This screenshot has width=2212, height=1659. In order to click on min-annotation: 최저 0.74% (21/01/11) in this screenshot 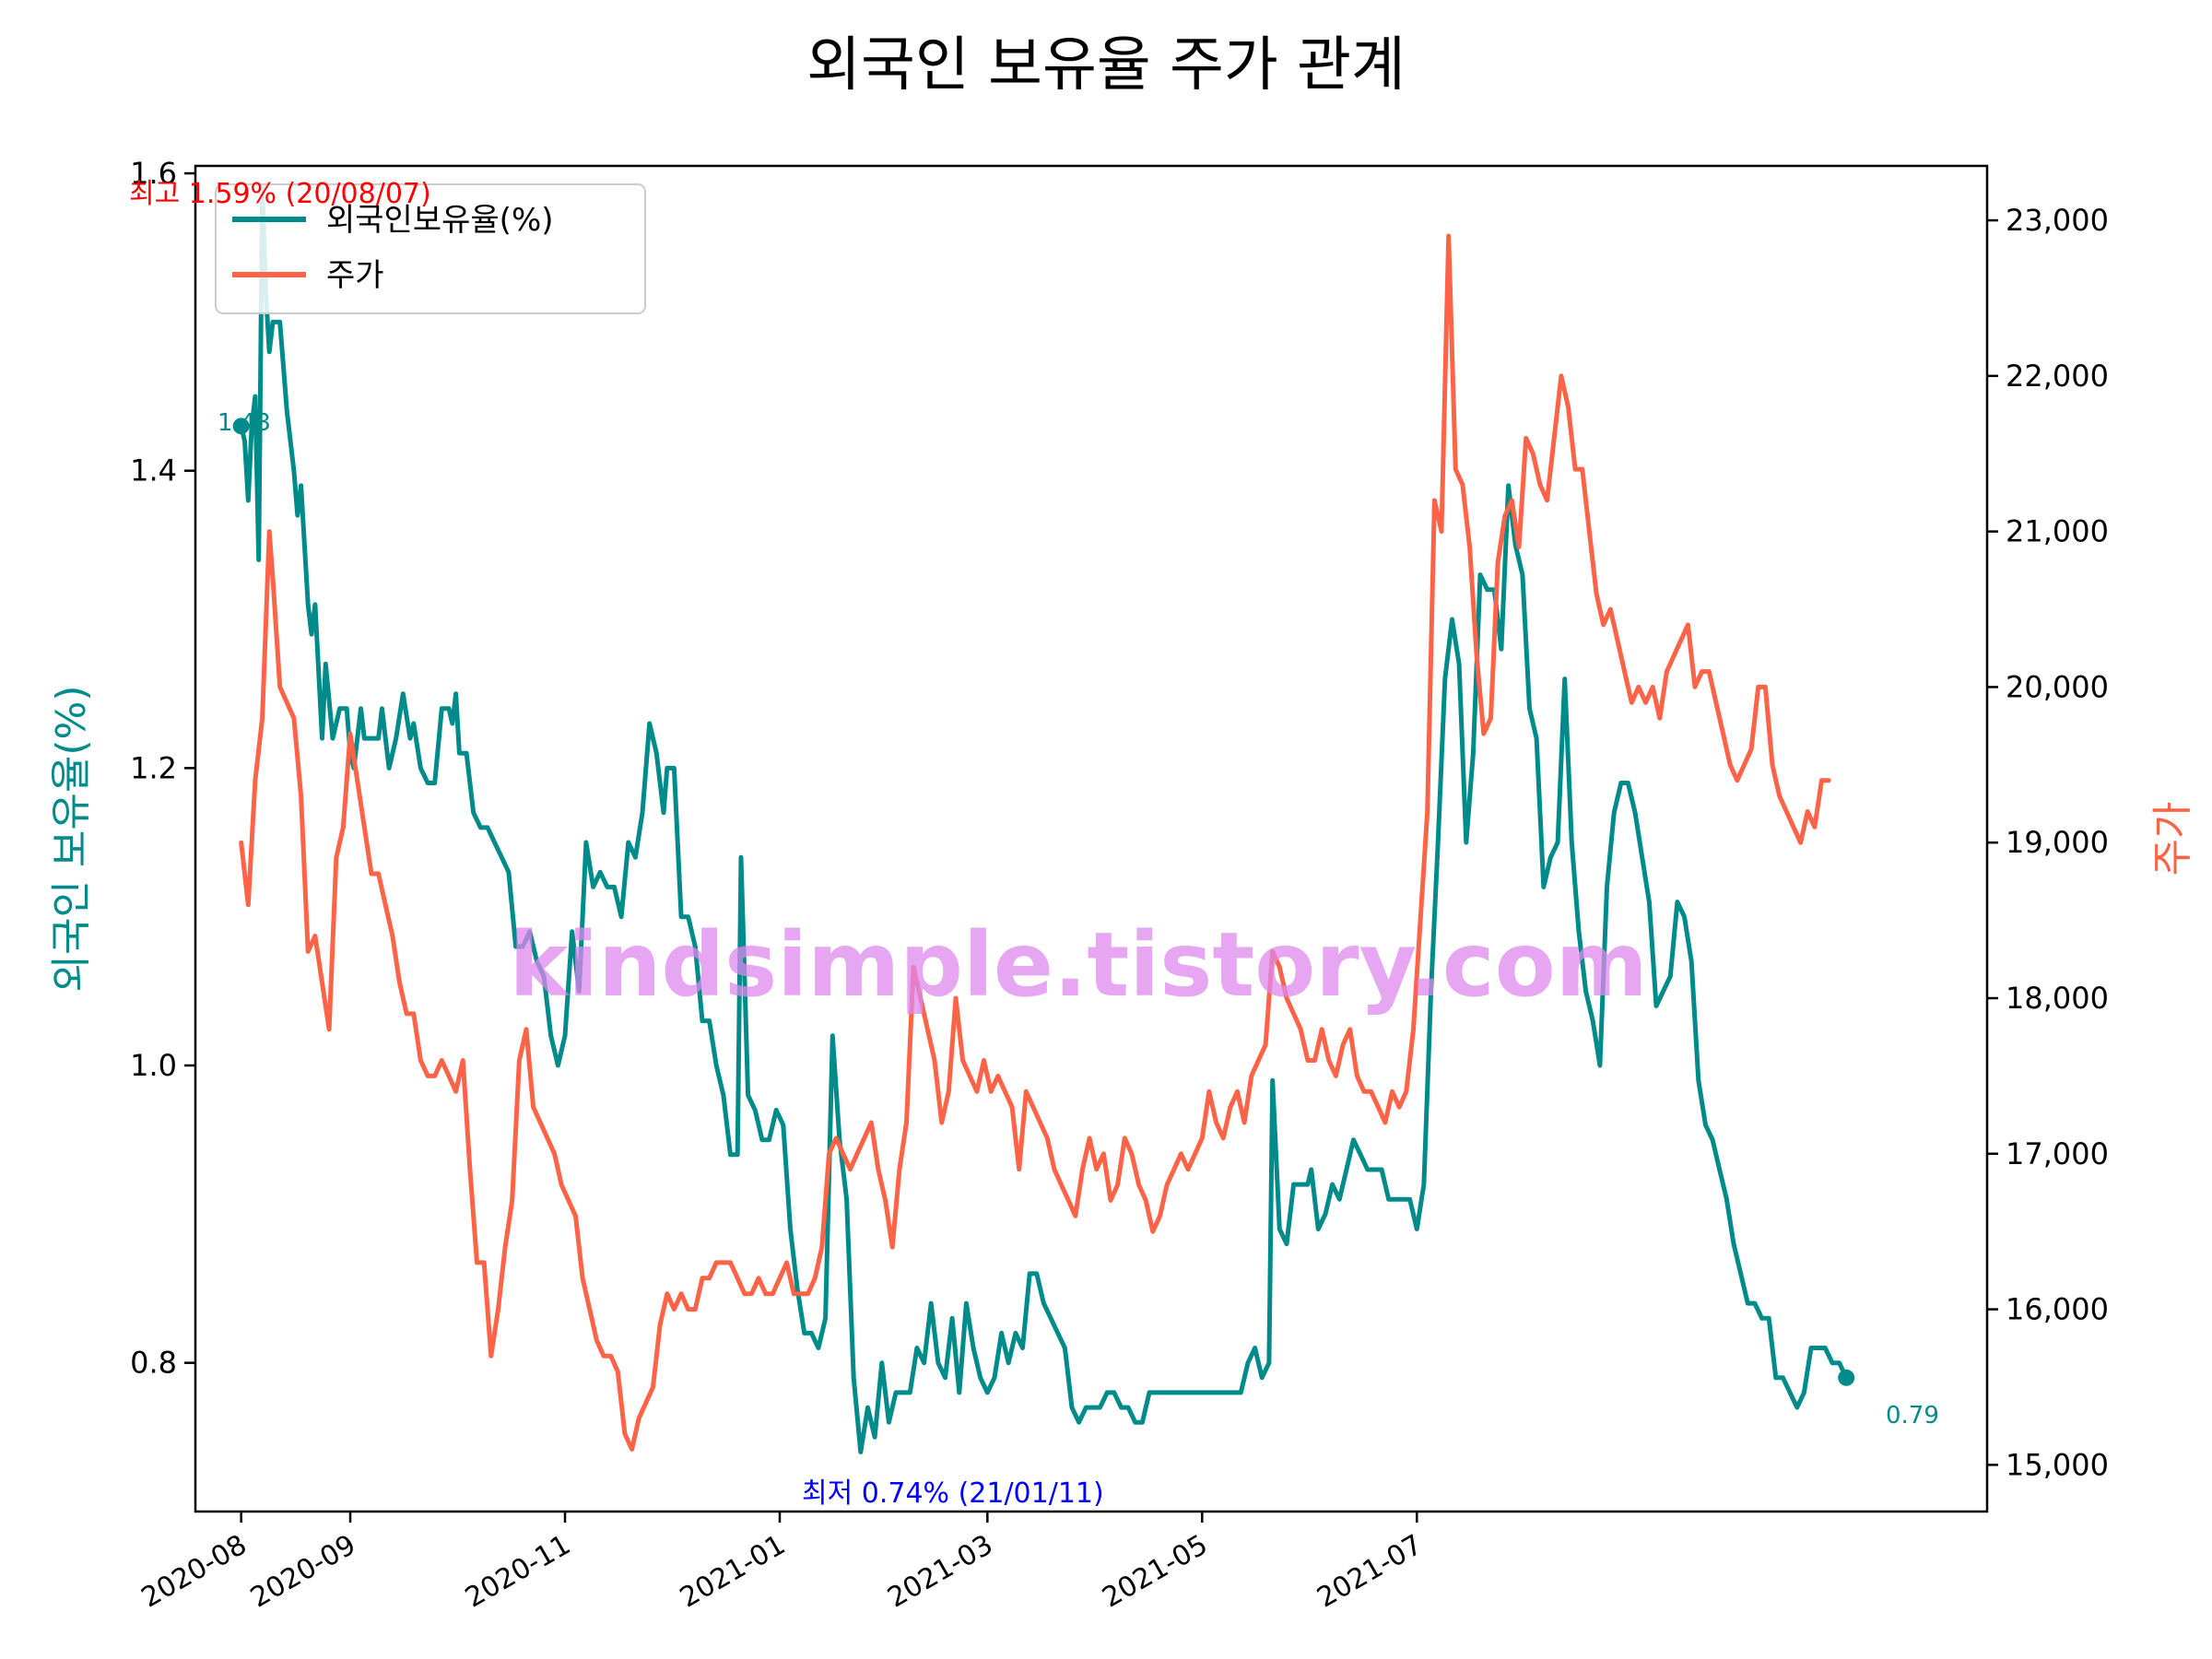, I will do `click(953, 1493)`.